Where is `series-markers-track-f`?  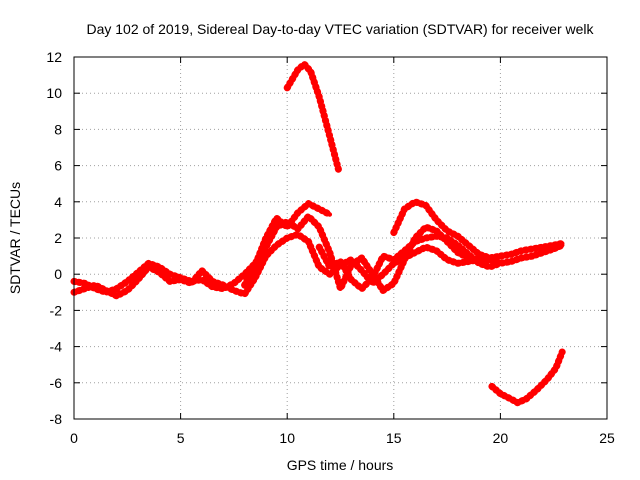
series-markers-track-f is located at coordinates (312, 116).